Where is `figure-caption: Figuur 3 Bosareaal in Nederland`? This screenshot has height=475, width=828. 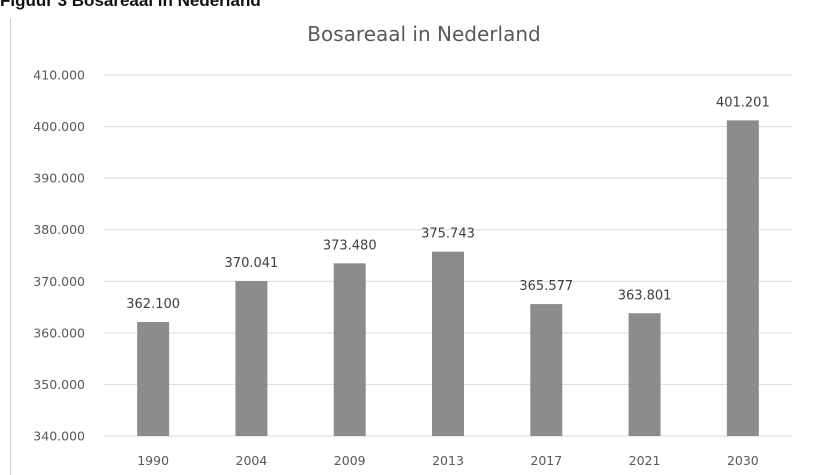 figure-caption: Figuur 3 Bosareaal in Nederland is located at coordinates (130, 5).